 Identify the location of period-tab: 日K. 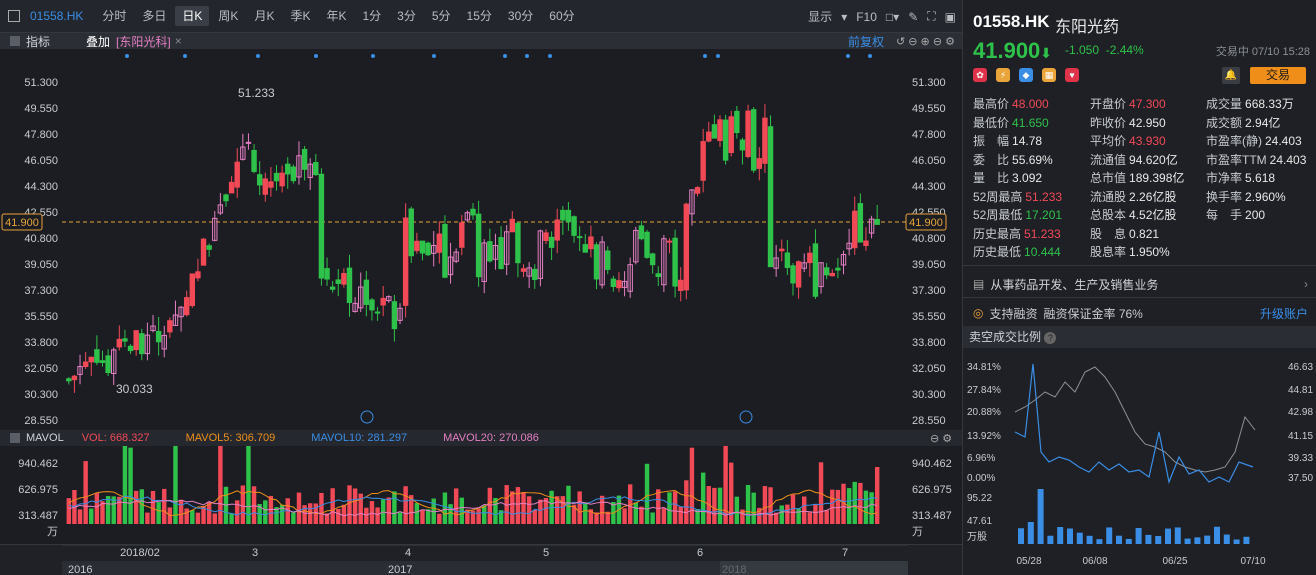
(192, 16).